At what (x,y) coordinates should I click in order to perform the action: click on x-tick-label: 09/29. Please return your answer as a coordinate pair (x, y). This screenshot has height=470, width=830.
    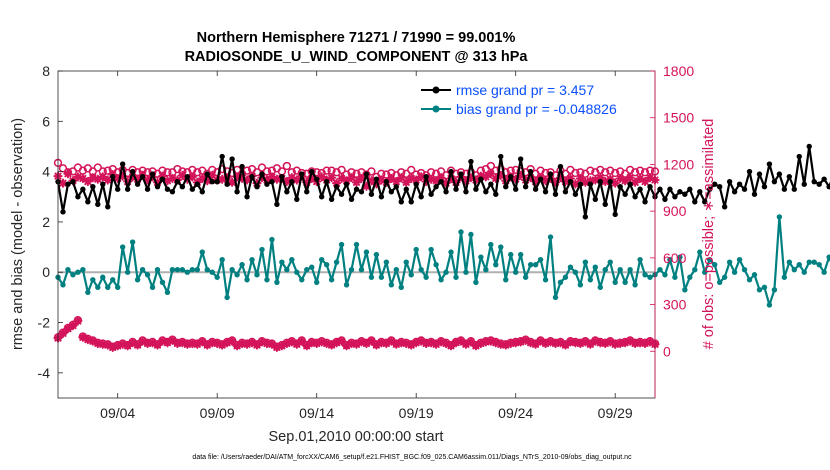
    Looking at the image, I should click on (615, 413).